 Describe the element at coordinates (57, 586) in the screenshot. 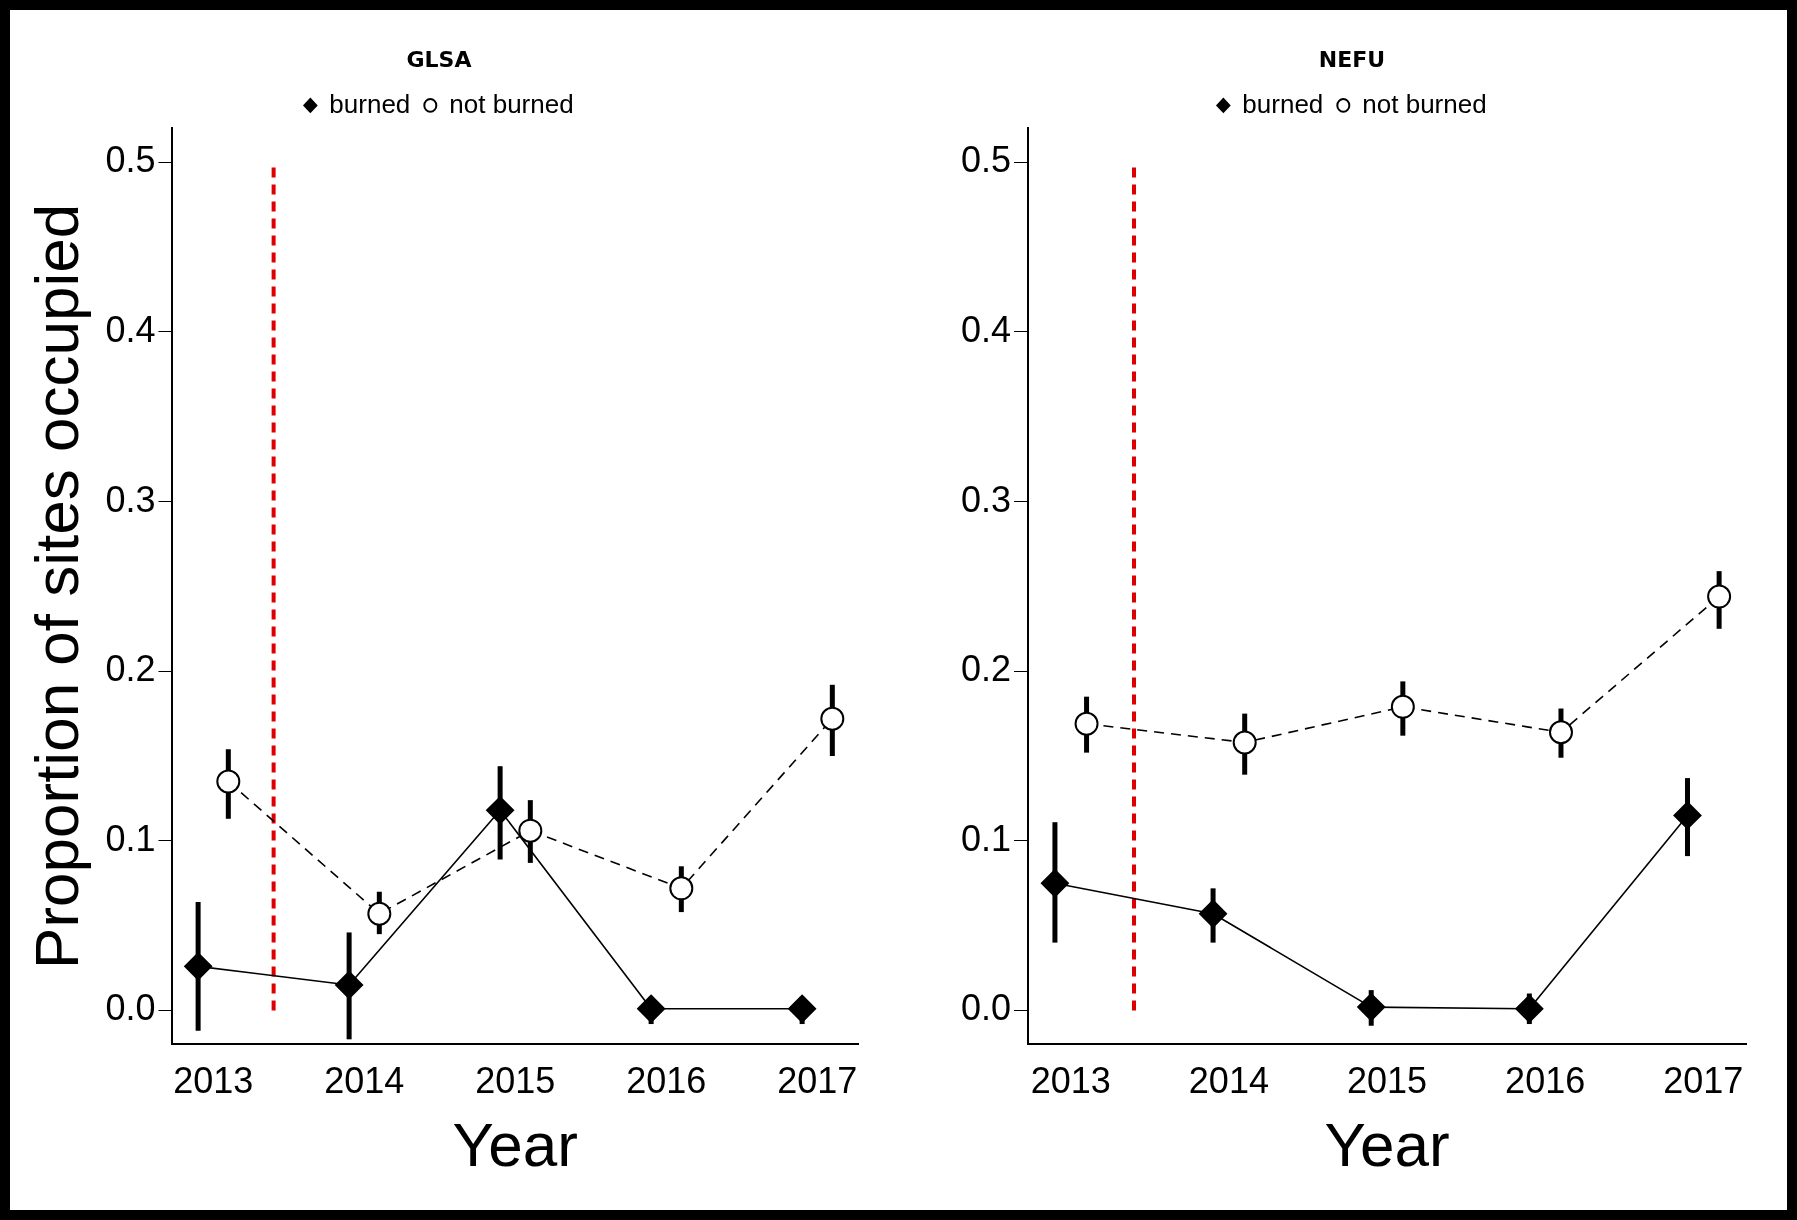

I see `y-axis-title: Proportion of sites occupied` at that location.